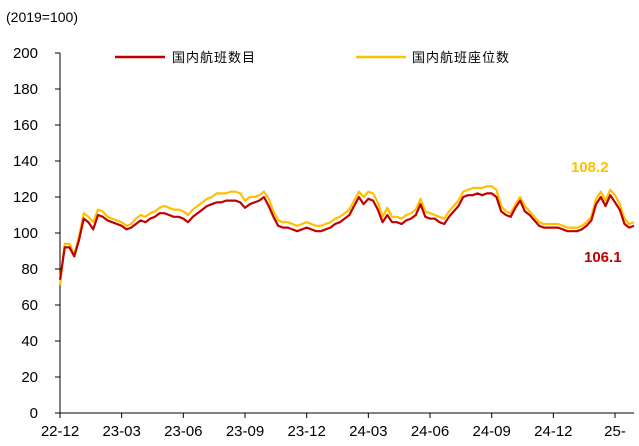 This screenshot has width=639, height=446. I want to click on x-tick-label: 23-09, so click(245, 431).